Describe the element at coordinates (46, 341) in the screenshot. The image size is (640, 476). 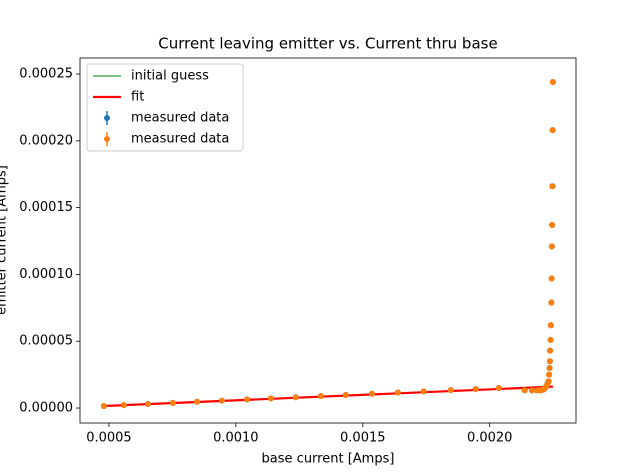
I see `y-tick-label: 0.00005` at that location.